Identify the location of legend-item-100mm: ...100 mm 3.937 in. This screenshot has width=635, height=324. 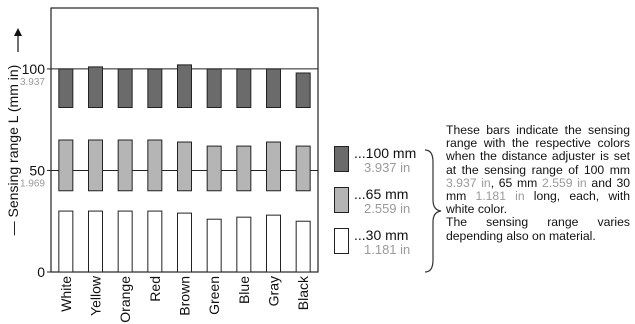
(380, 162).